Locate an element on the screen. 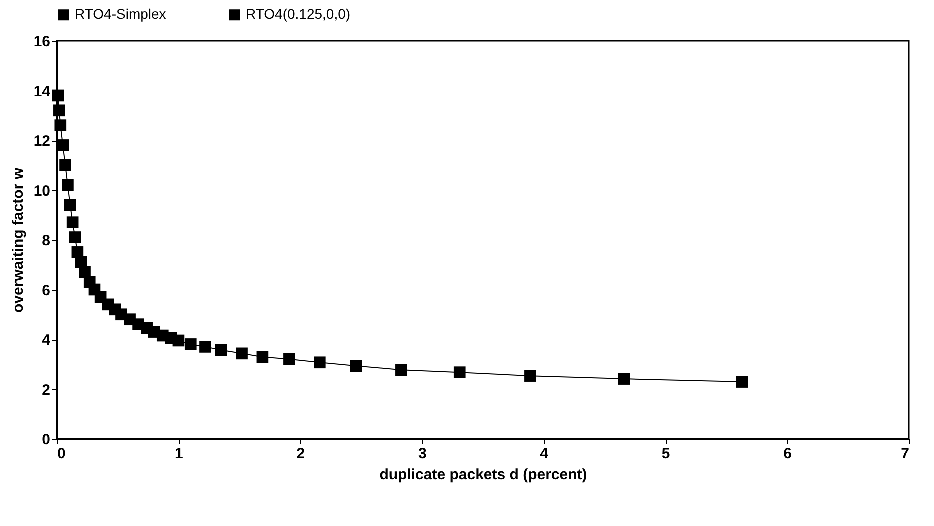 The height and width of the screenshot is (526, 934). y-axis-title: overwaiting factor w is located at coordinates (18, 241).